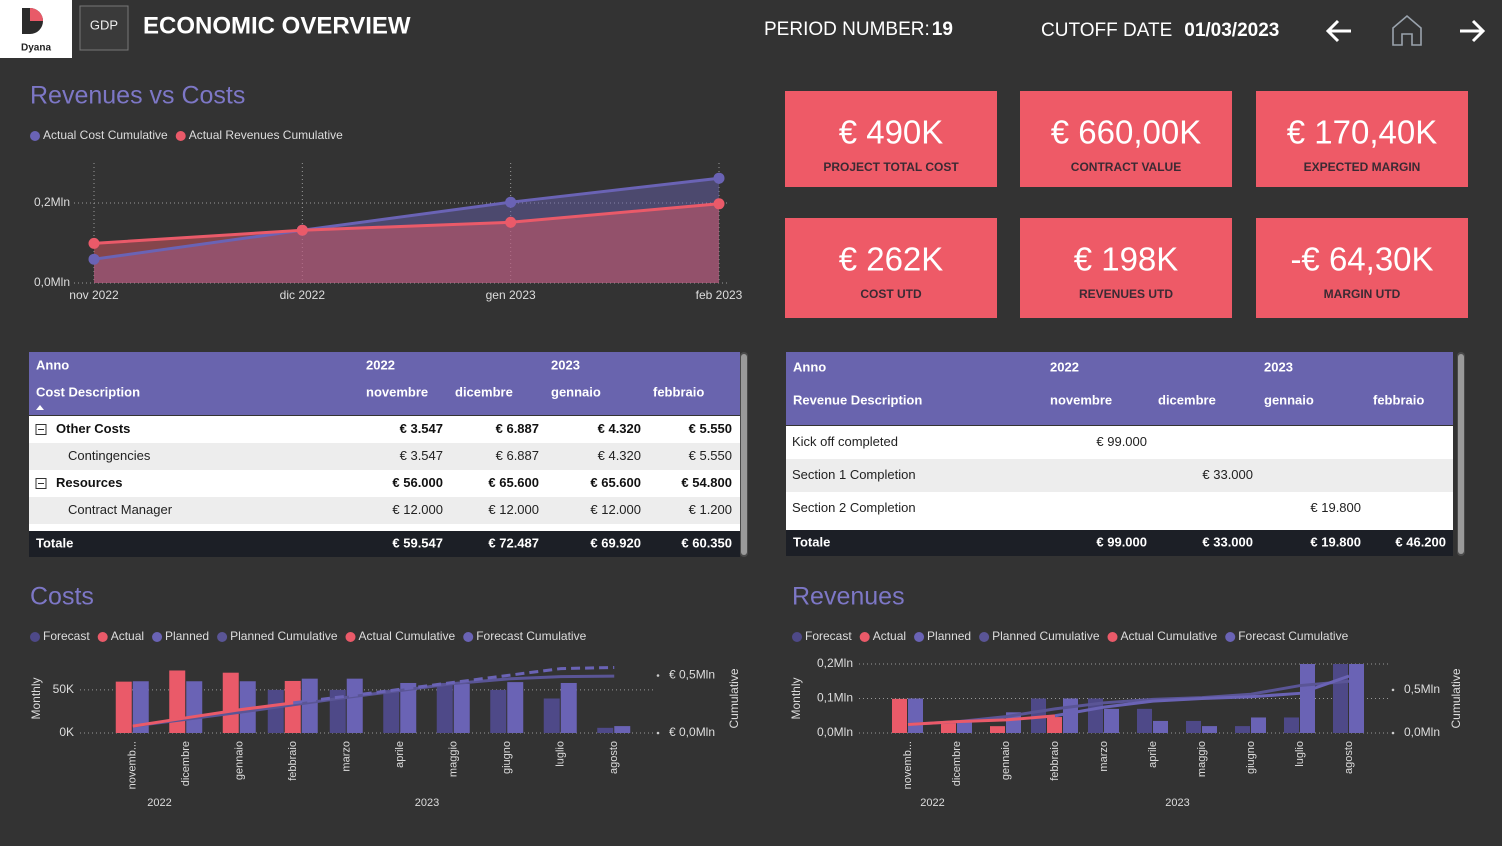  What do you see at coordinates (1227, 541) in the screenshot?
I see `total-value: € 33.000` at bounding box center [1227, 541].